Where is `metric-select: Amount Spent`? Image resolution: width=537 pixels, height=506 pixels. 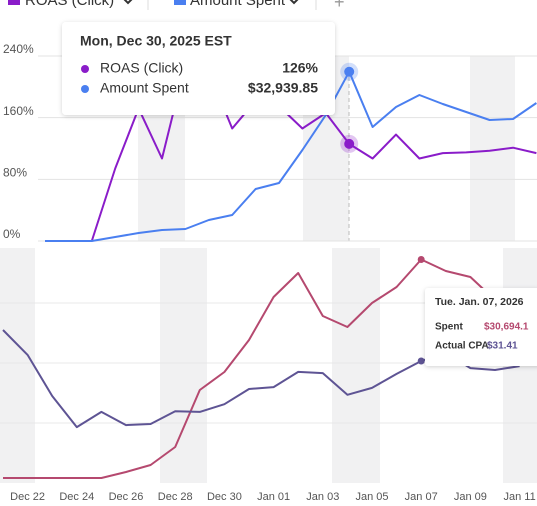
metric-select: Amount Spent is located at coordinates (238, 4).